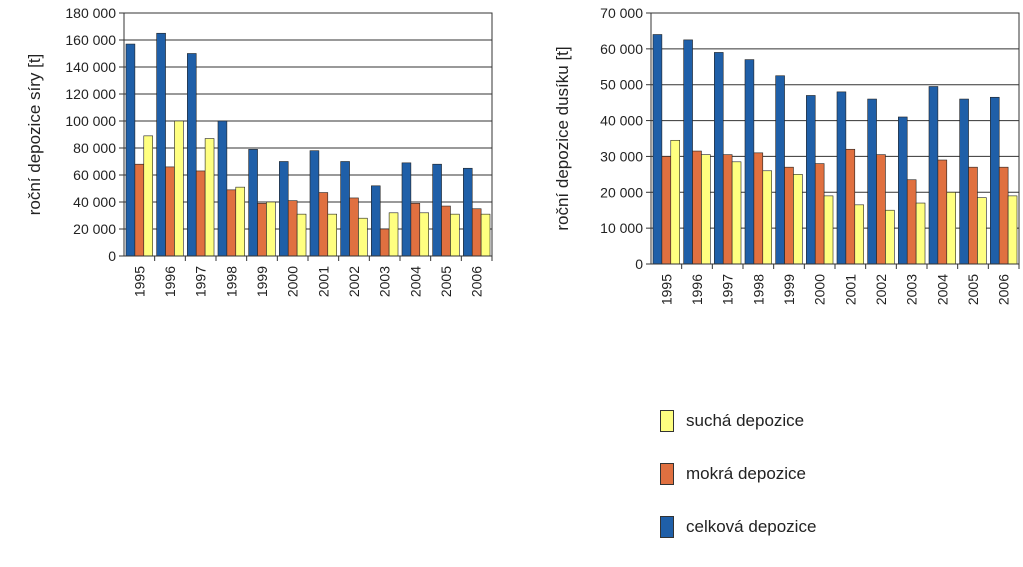 This screenshot has width=1023, height=567. I want to click on nitrogen-xtick-label: 1998, so click(758, 289).